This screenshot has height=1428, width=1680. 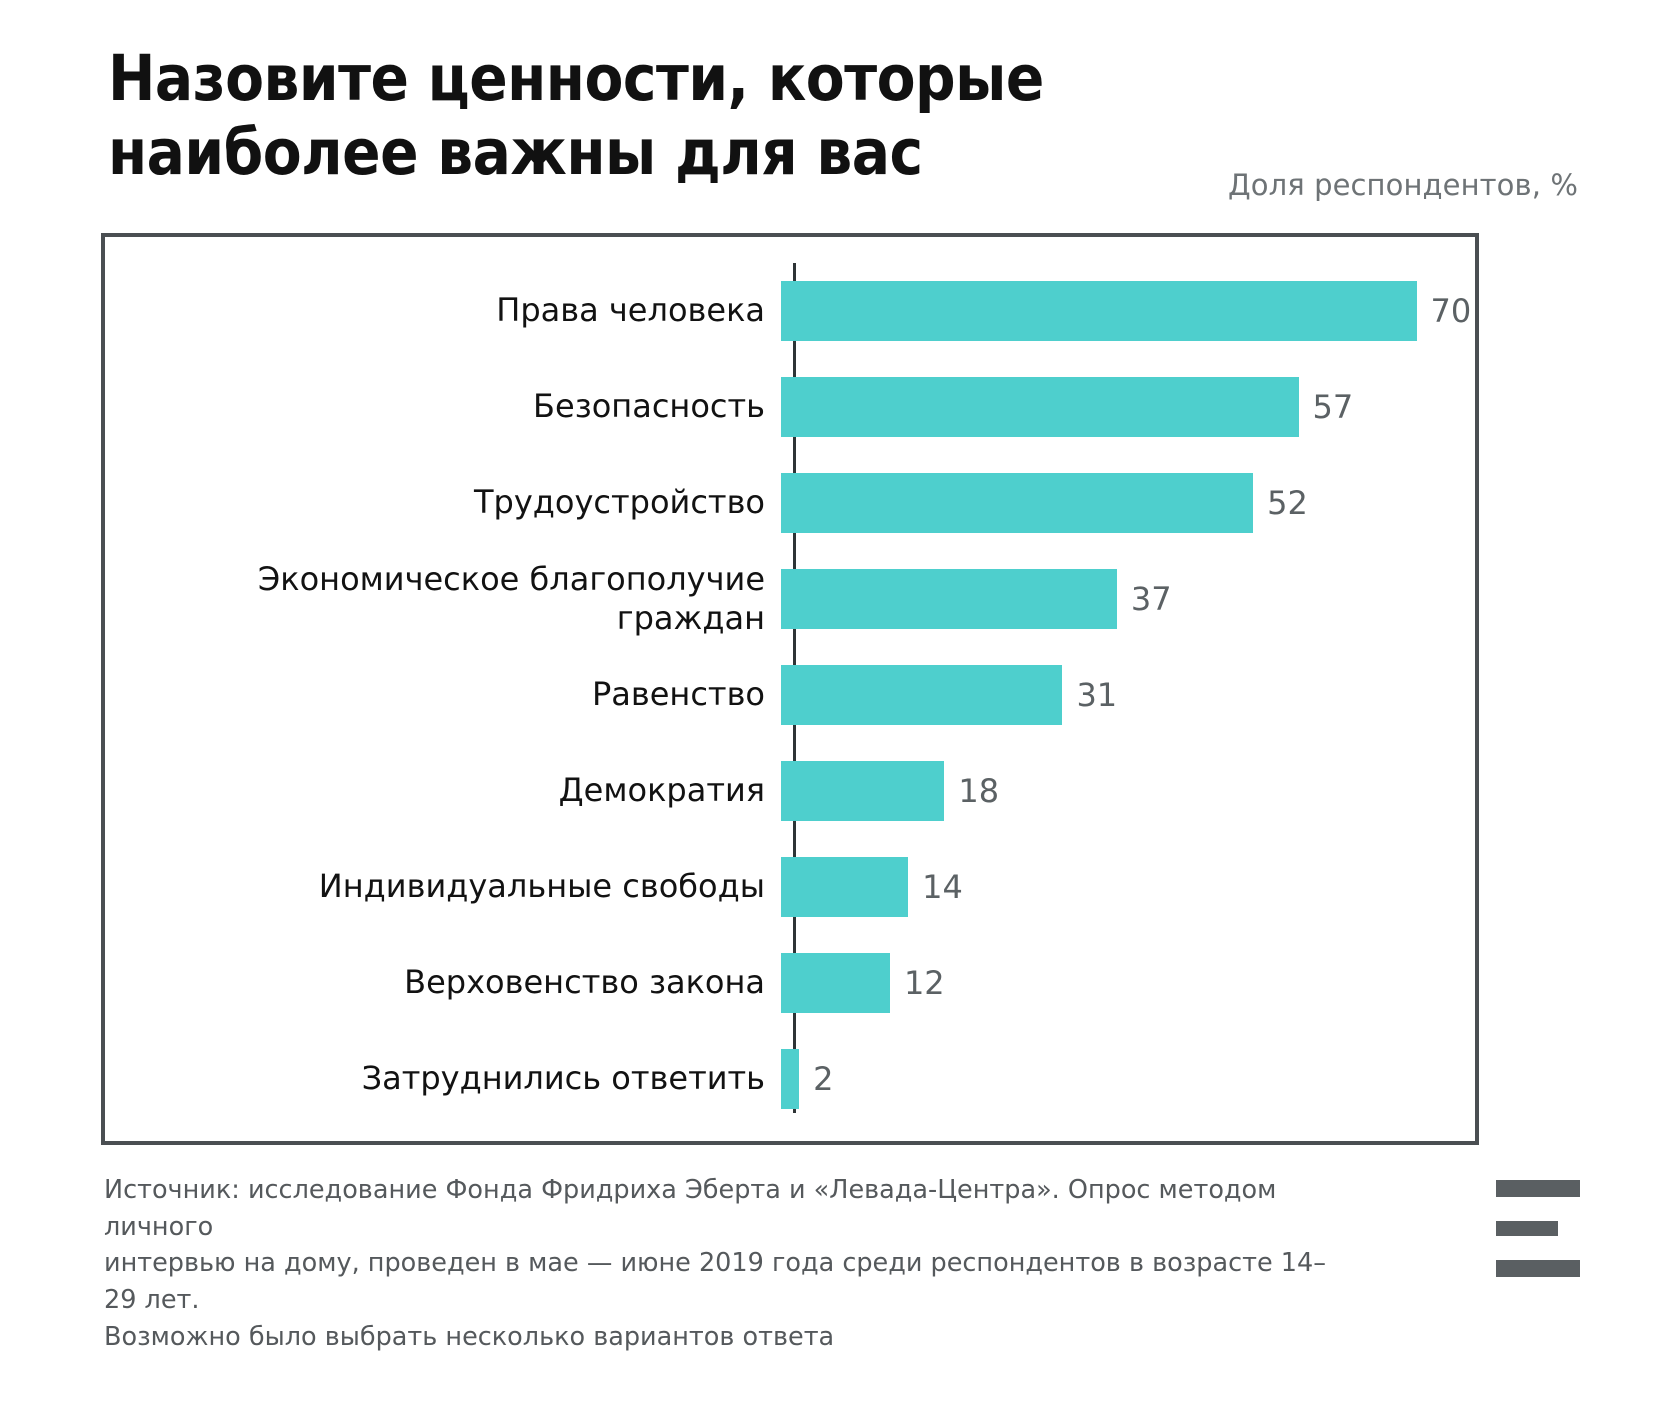 I want to click on logo-bar-middle, so click(x=1527, y=1228).